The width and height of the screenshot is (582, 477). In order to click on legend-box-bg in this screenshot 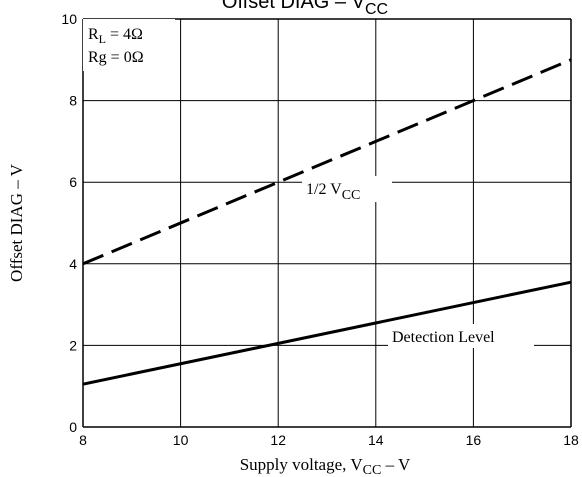, I will do `click(129, 45)`.